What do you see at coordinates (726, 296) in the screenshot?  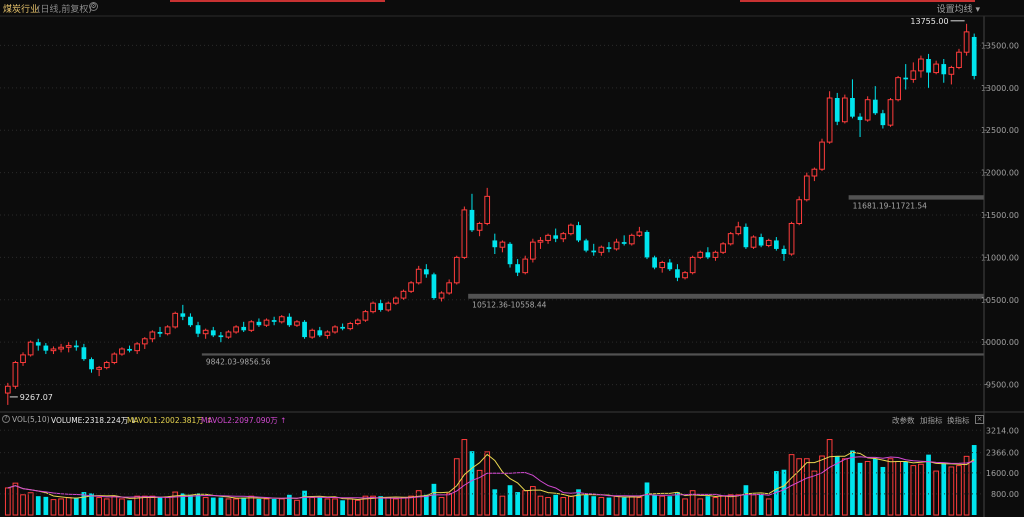 I see `gap-zone` at bounding box center [726, 296].